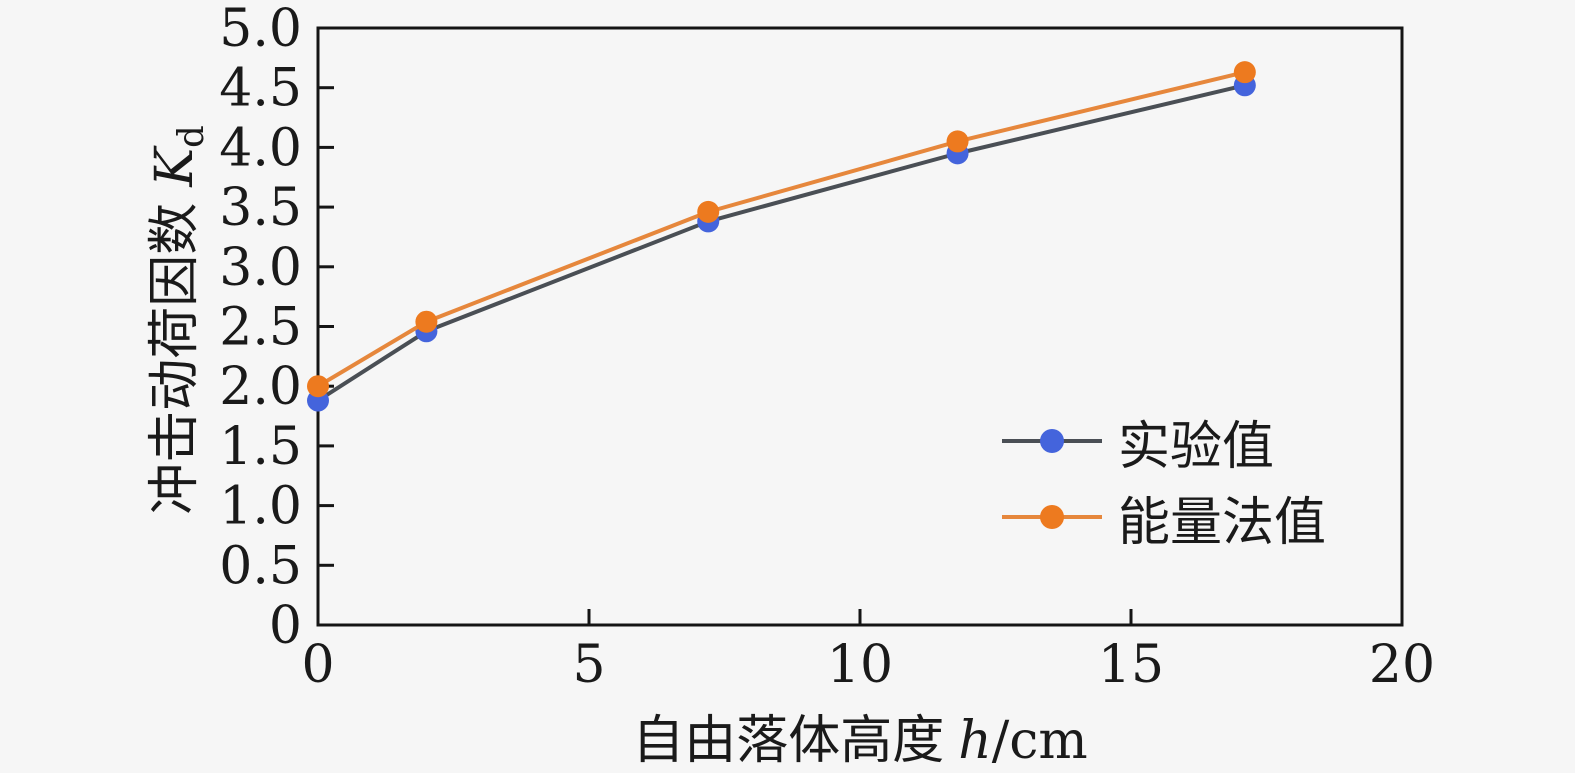 This screenshot has width=1575, height=773. What do you see at coordinates (860, 665) in the screenshot?
I see `x-tick-label: 10` at bounding box center [860, 665].